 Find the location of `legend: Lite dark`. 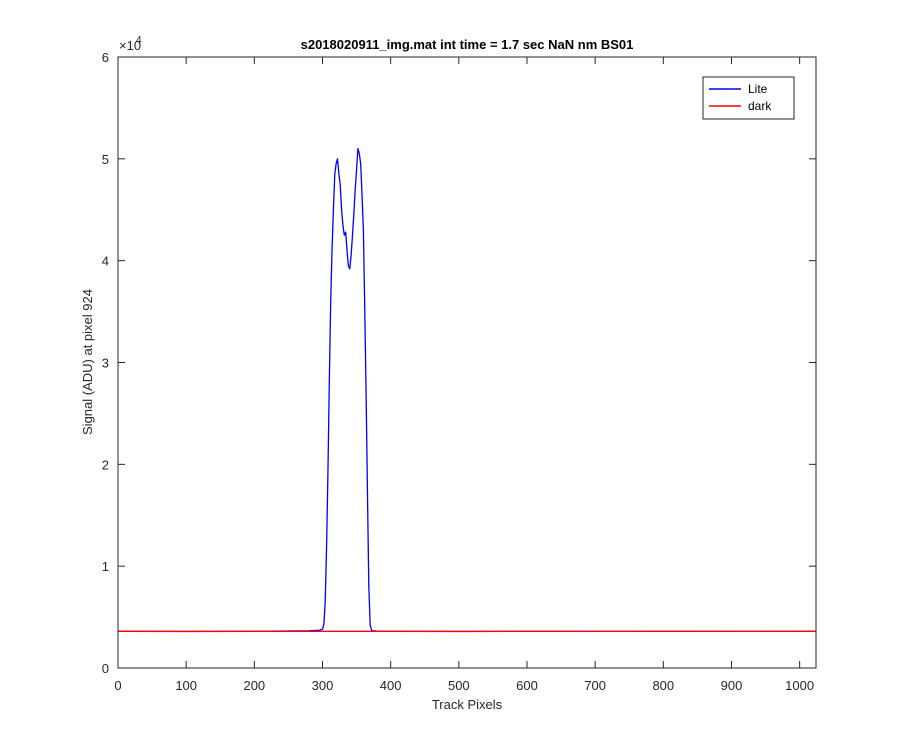

legend: Lite dark is located at coordinates (748, 98).